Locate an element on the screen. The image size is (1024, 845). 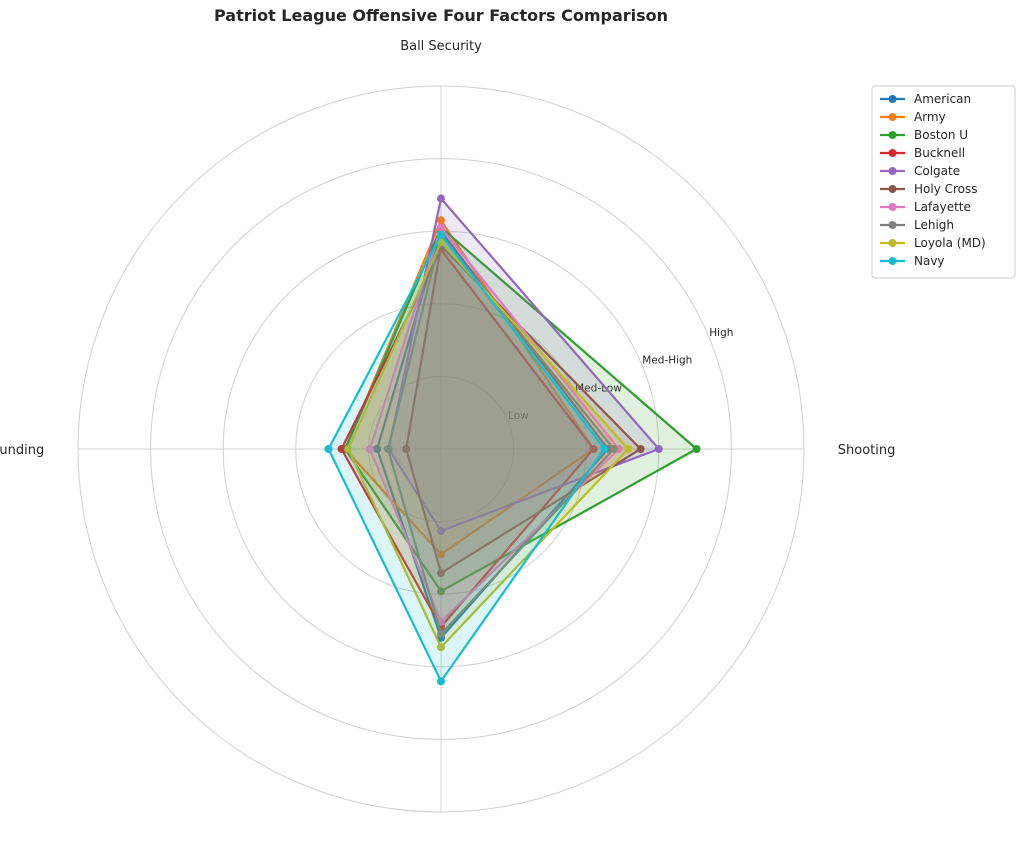
legend-label: Boston U is located at coordinates (941, 135).